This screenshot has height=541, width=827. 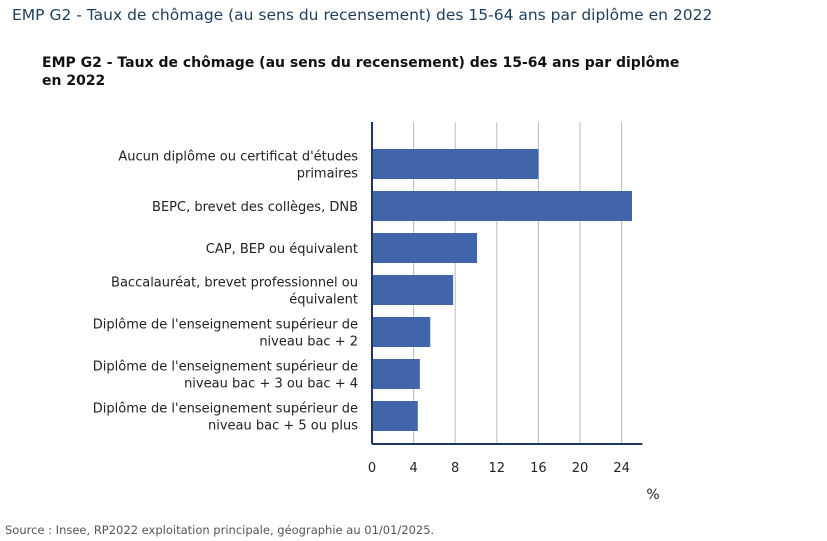 What do you see at coordinates (328, 174) in the screenshot?
I see `category-label: primaires` at bounding box center [328, 174].